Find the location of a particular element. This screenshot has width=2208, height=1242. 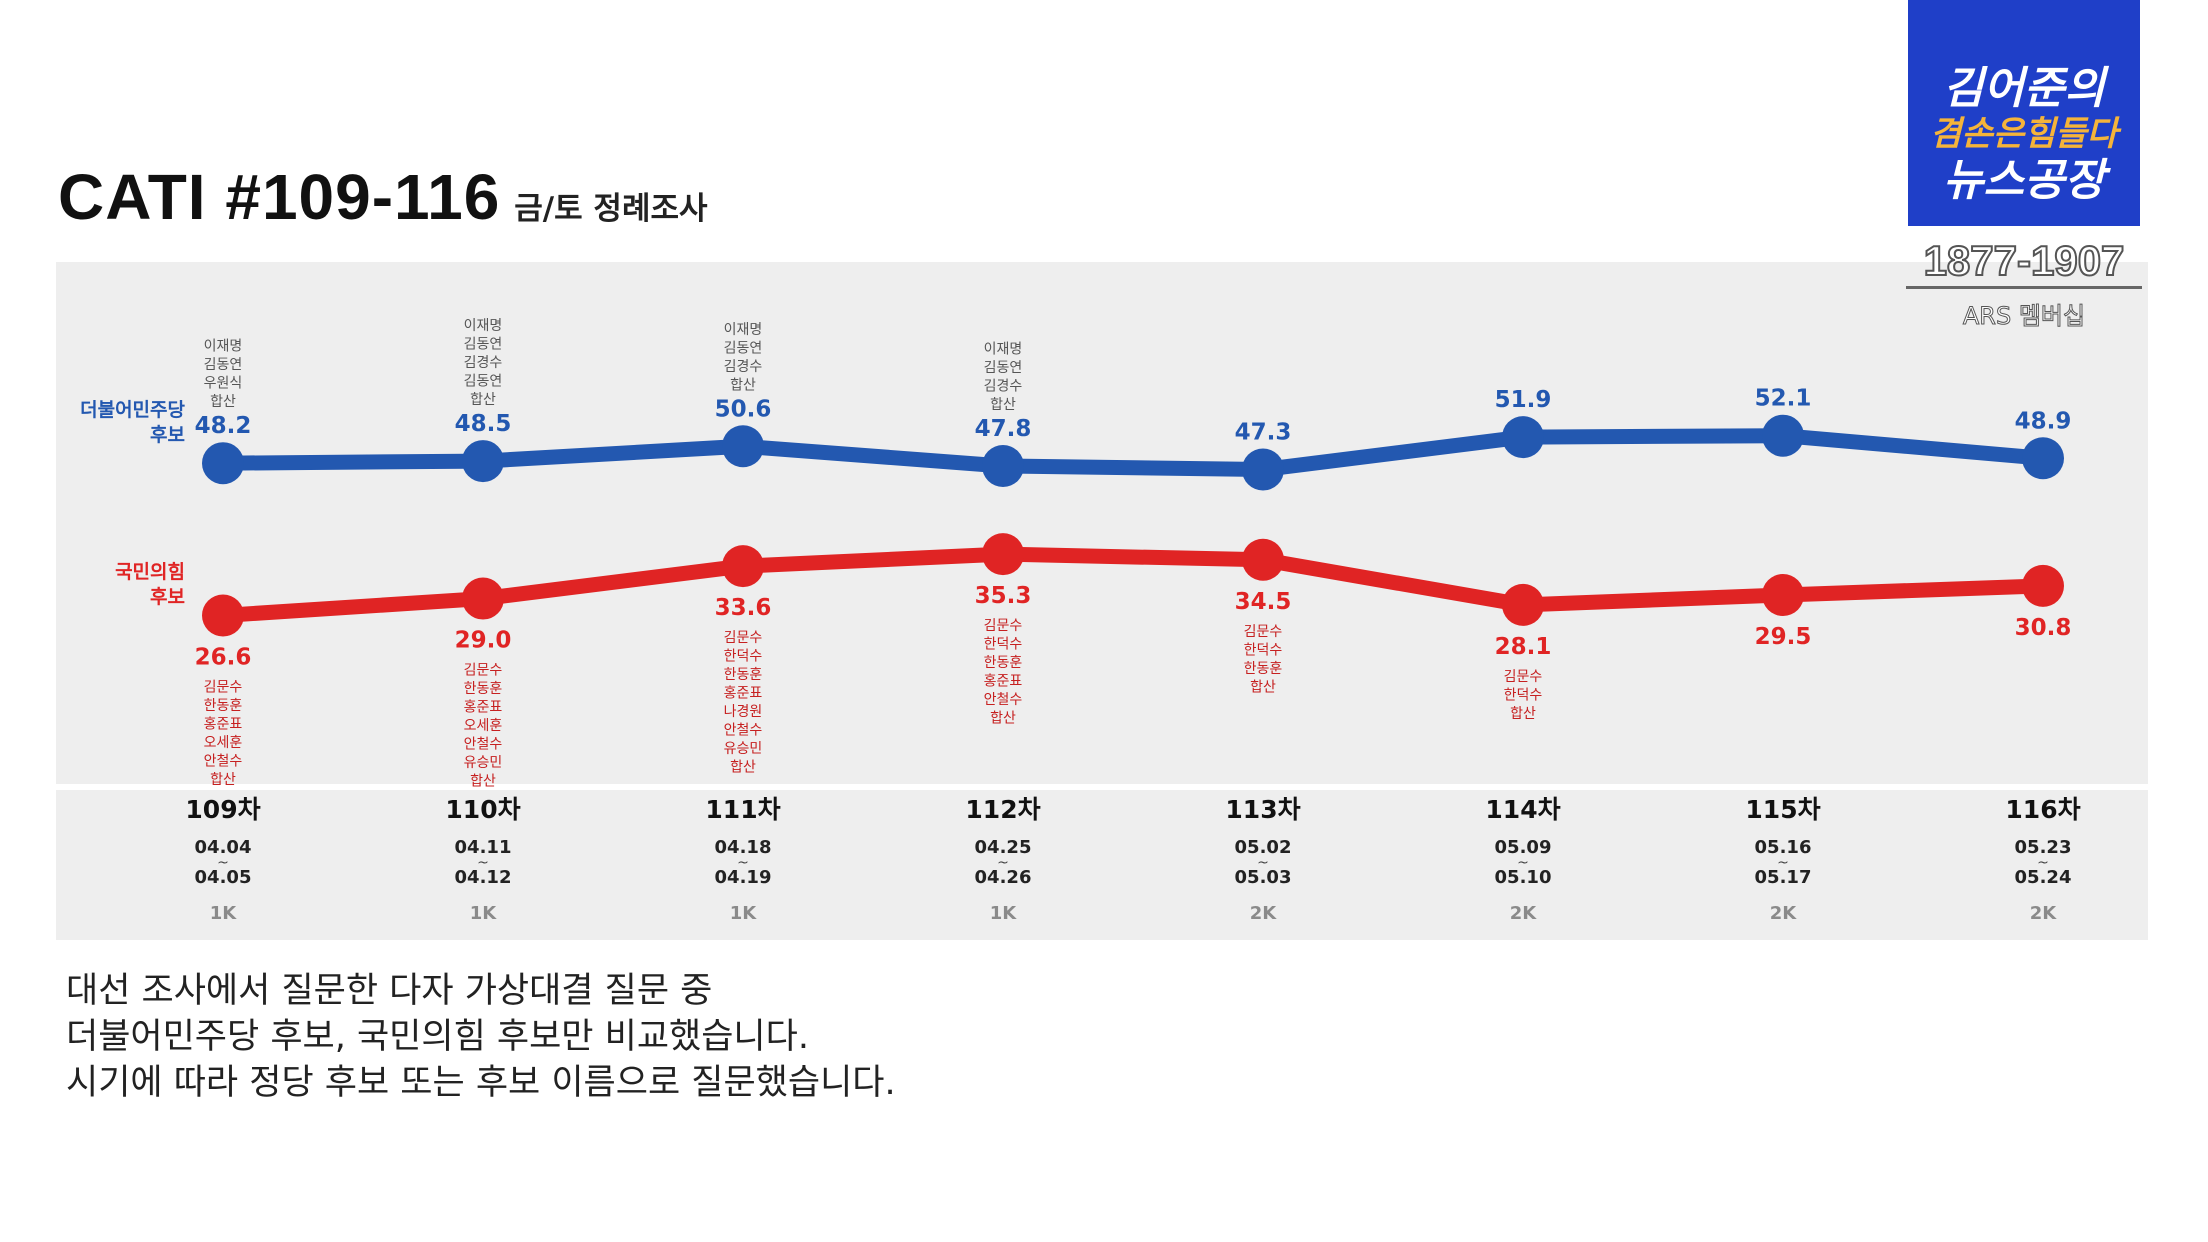

sample-size: 1K is located at coordinates (224, 913).